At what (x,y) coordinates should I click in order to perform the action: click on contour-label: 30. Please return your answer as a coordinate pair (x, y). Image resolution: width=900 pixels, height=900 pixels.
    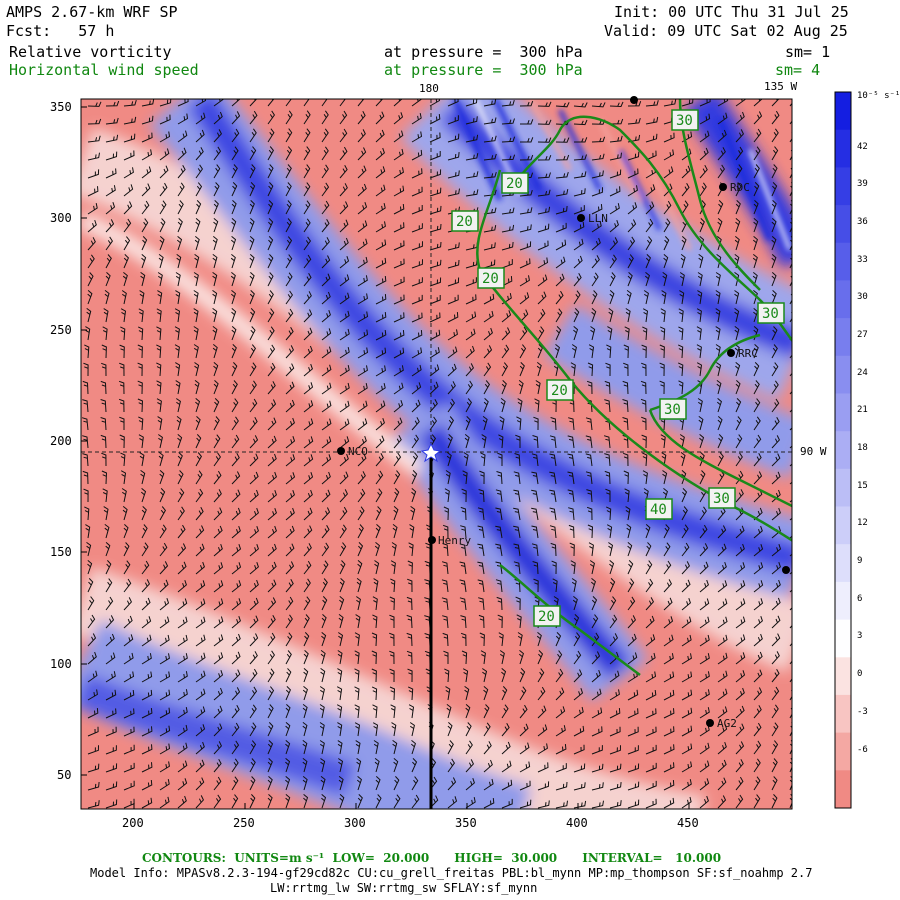
    Looking at the image, I should click on (722, 498).